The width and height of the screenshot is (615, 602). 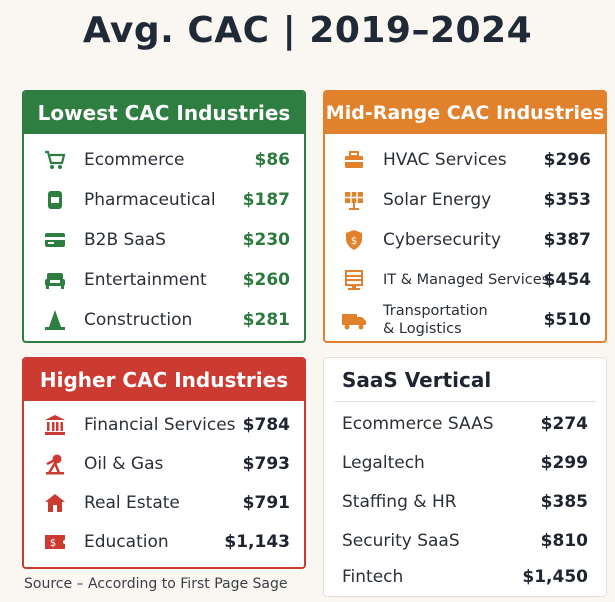 I want to click on list-item: $ Cybersecurity $387, so click(x=465, y=240).